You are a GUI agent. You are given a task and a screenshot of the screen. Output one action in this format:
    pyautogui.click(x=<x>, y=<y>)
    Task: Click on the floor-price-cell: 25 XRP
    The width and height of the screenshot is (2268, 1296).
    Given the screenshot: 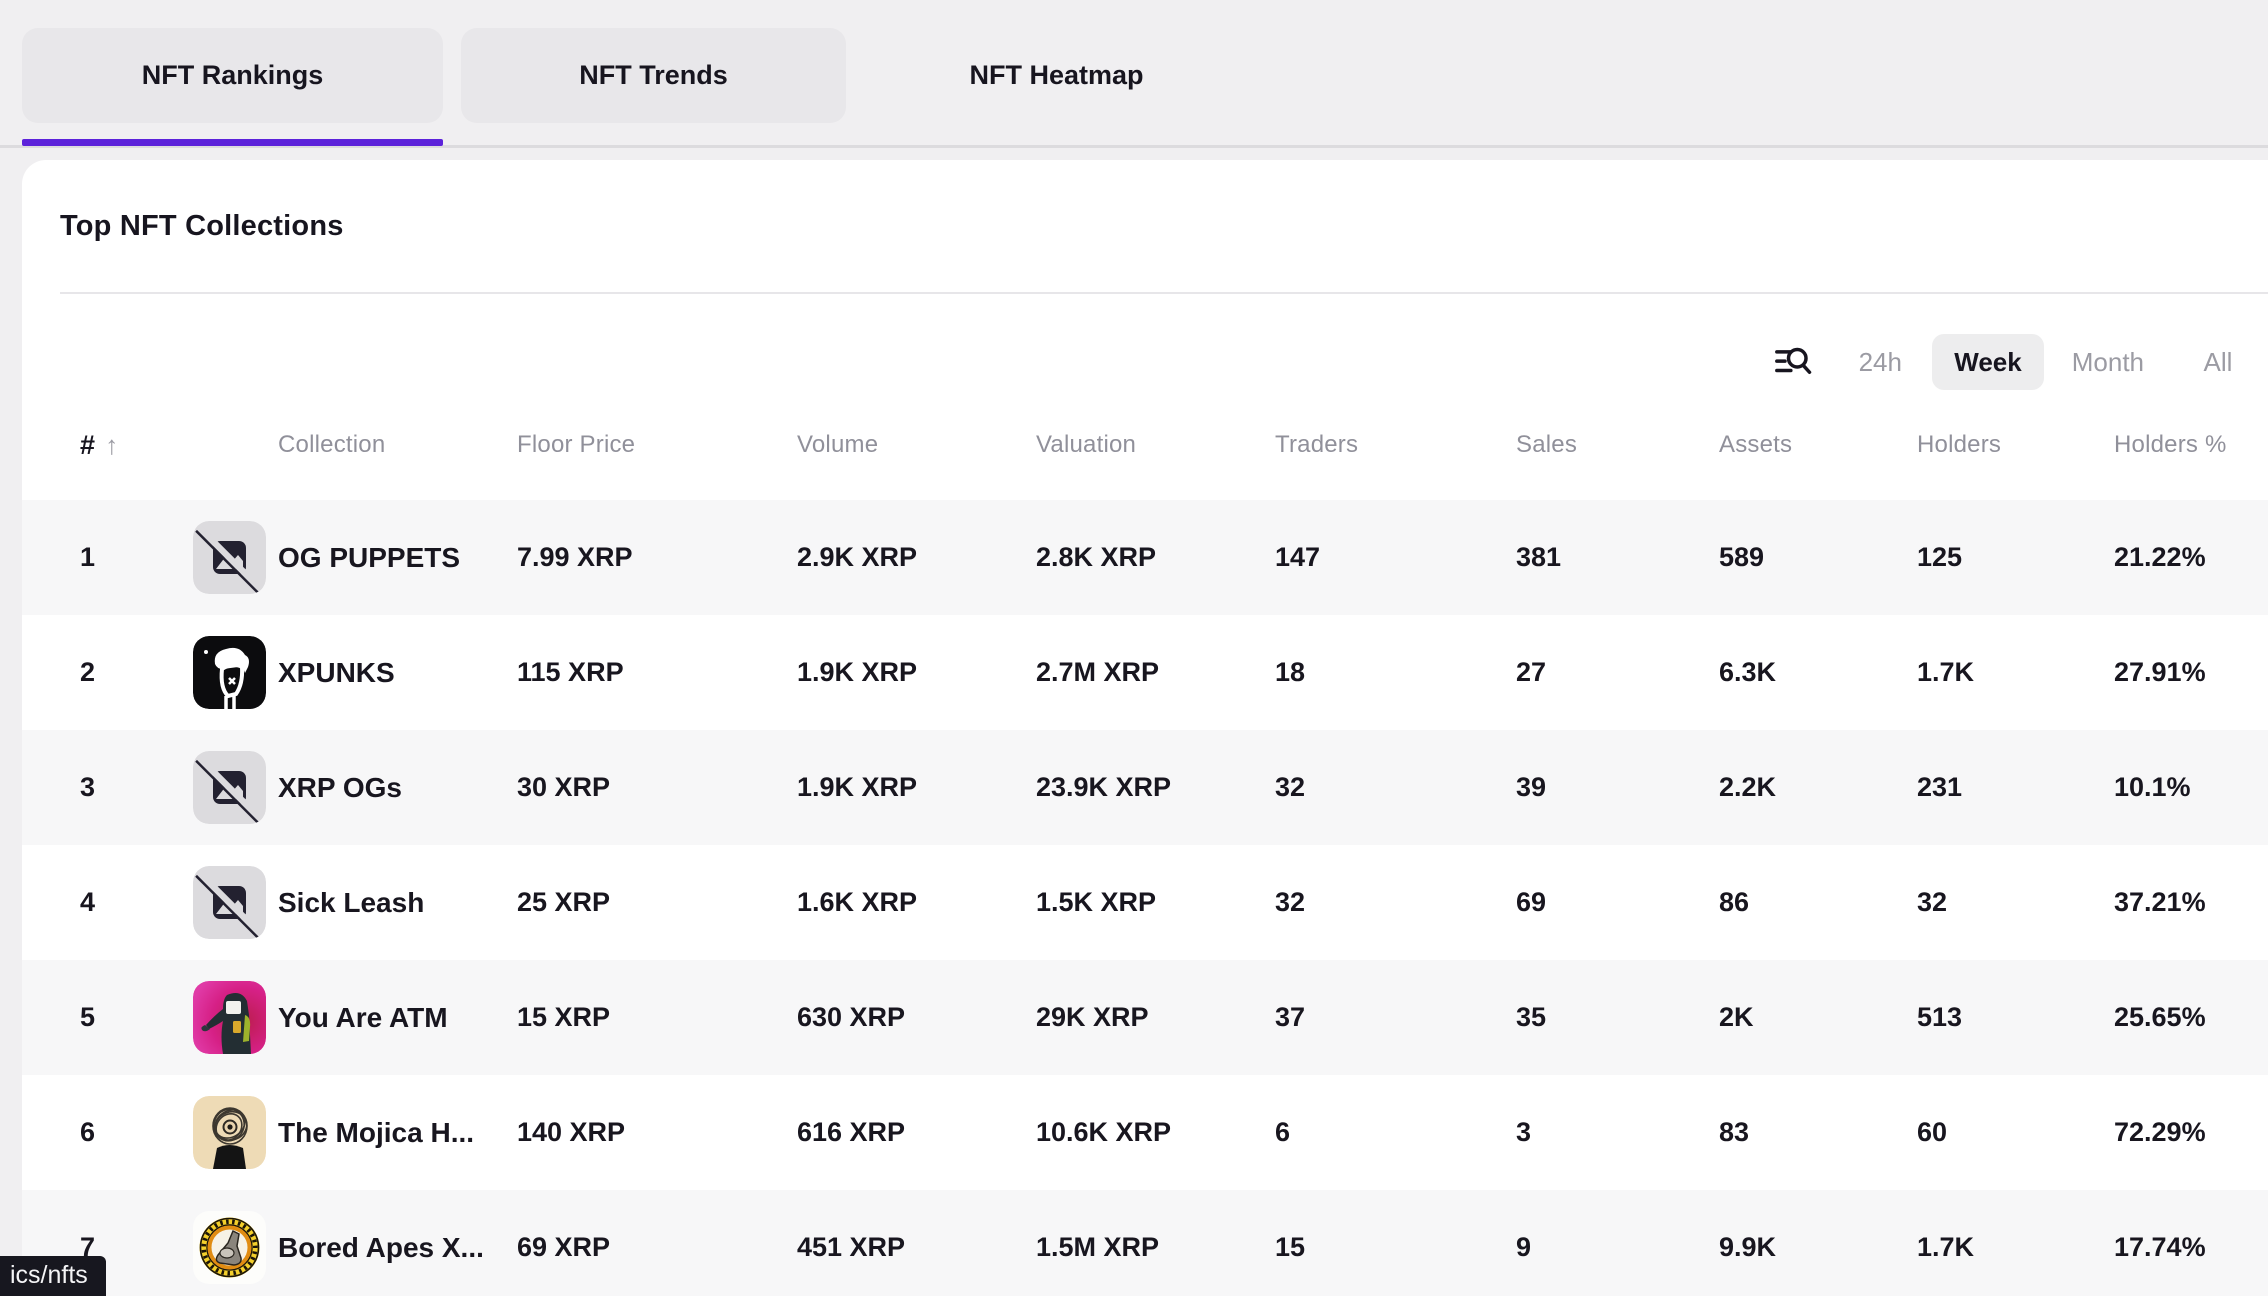 What is the action you would take?
    pyautogui.click(x=564, y=902)
    